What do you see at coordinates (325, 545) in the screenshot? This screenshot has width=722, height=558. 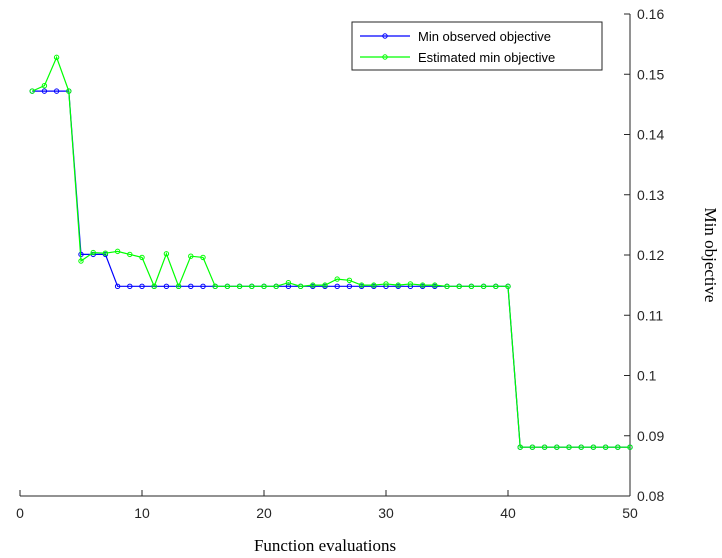 I see `x-axis-title: Function evaluations` at bounding box center [325, 545].